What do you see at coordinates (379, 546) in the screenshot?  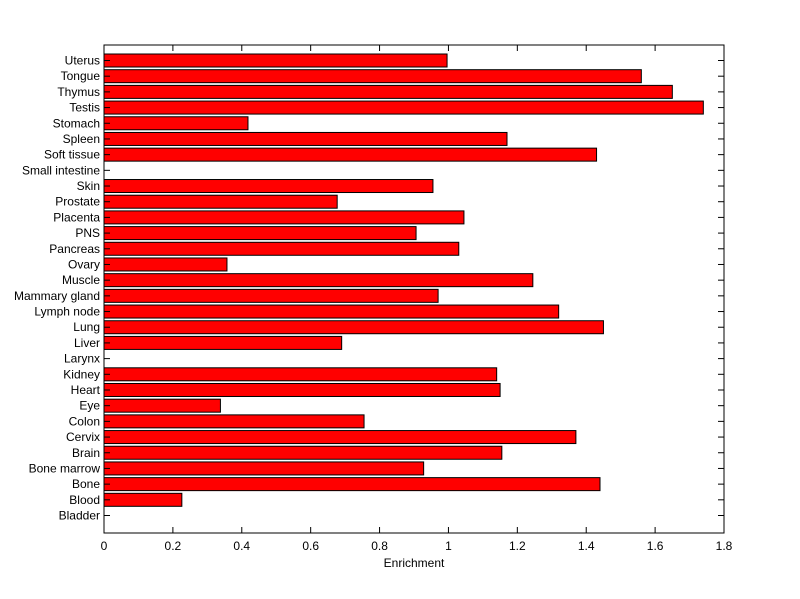 I see `x-tick-label: 0.8` at bounding box center [379, 546].